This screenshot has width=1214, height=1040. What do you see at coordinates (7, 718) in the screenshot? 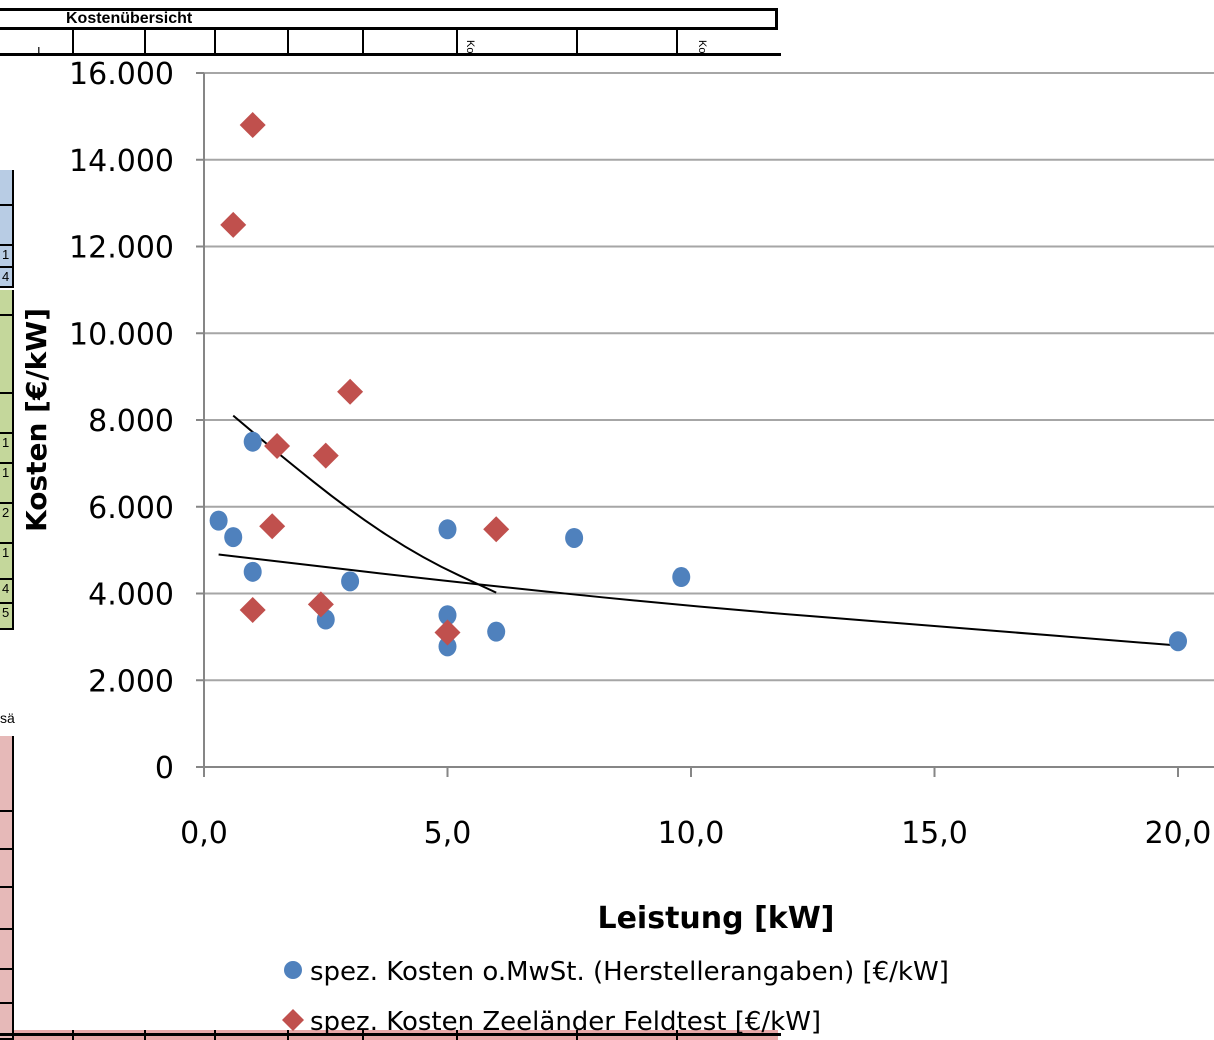
I see `side-label: sä` at bounding box center [7, 718].